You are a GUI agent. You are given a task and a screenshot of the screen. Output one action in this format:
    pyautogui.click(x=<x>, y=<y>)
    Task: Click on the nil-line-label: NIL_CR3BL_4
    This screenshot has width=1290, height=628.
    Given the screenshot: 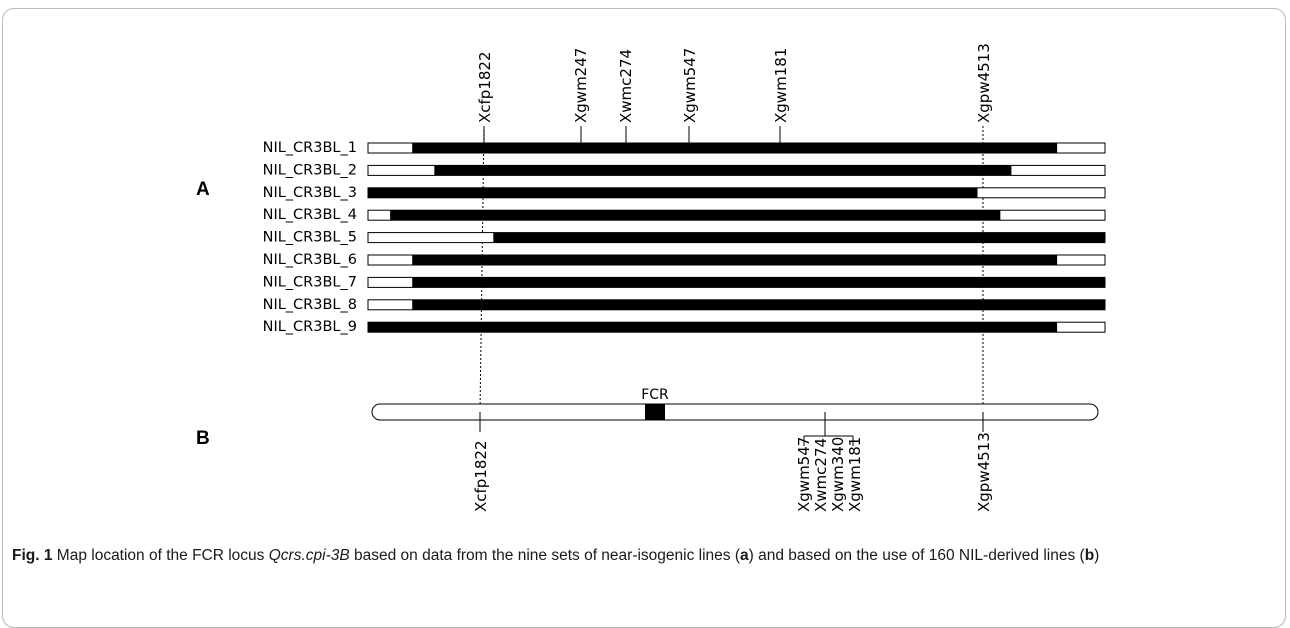 What is the action you would take?
    pyautogui.click(x=310, y=215)
    